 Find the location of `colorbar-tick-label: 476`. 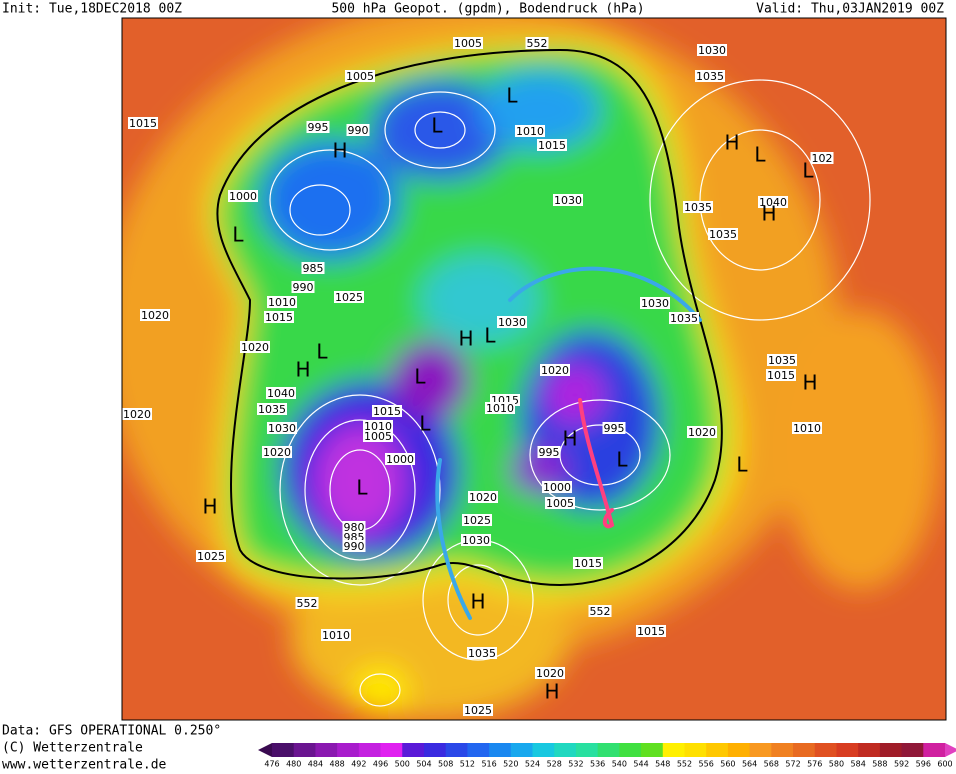

colorbar-tick-label: 476 is located at coordinates (271, 764).